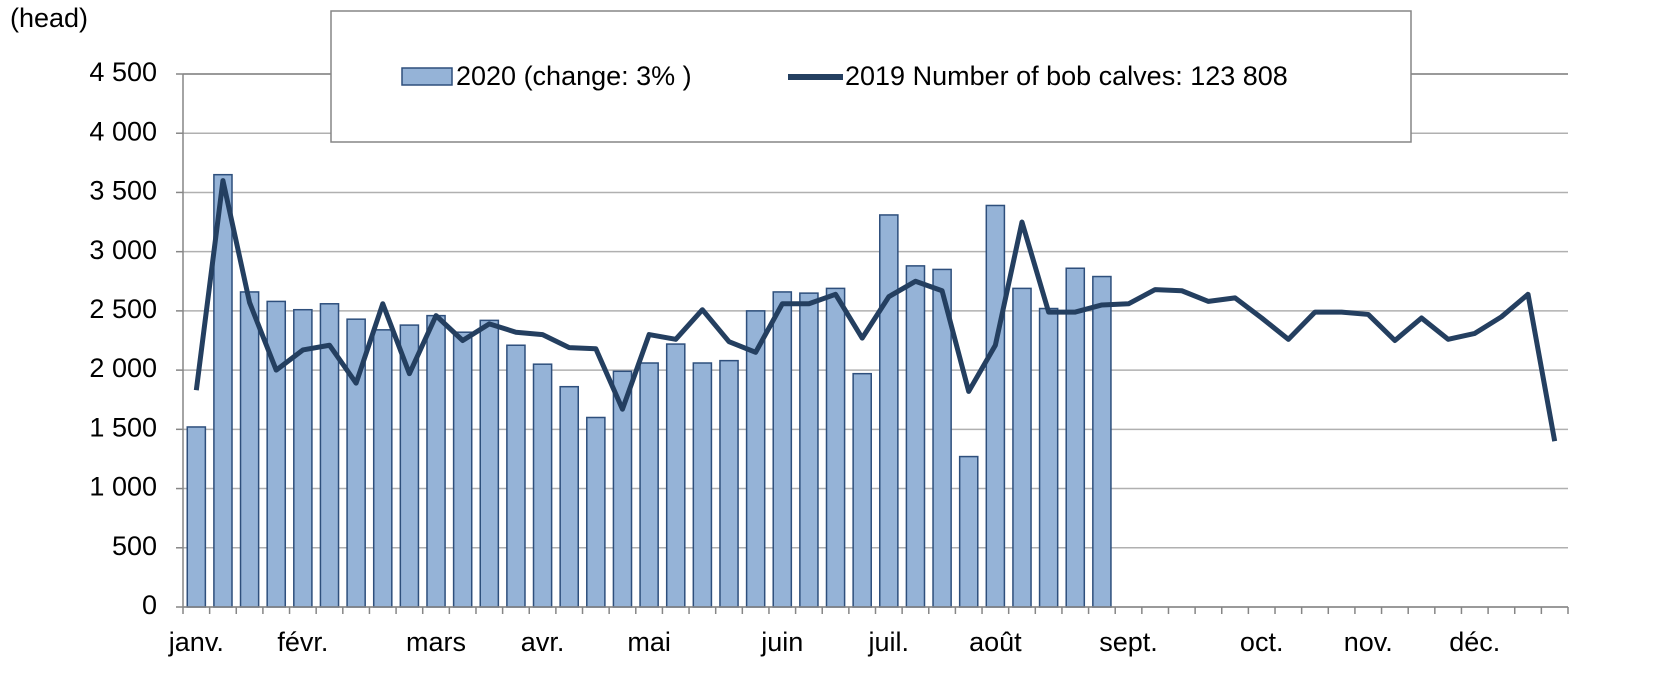 Image resolution: width=1658 pixels, height=699 pixels. Describe the element at coordinates (149, 605) in the screenshot. I see `y-tick-label: 0` at that location.